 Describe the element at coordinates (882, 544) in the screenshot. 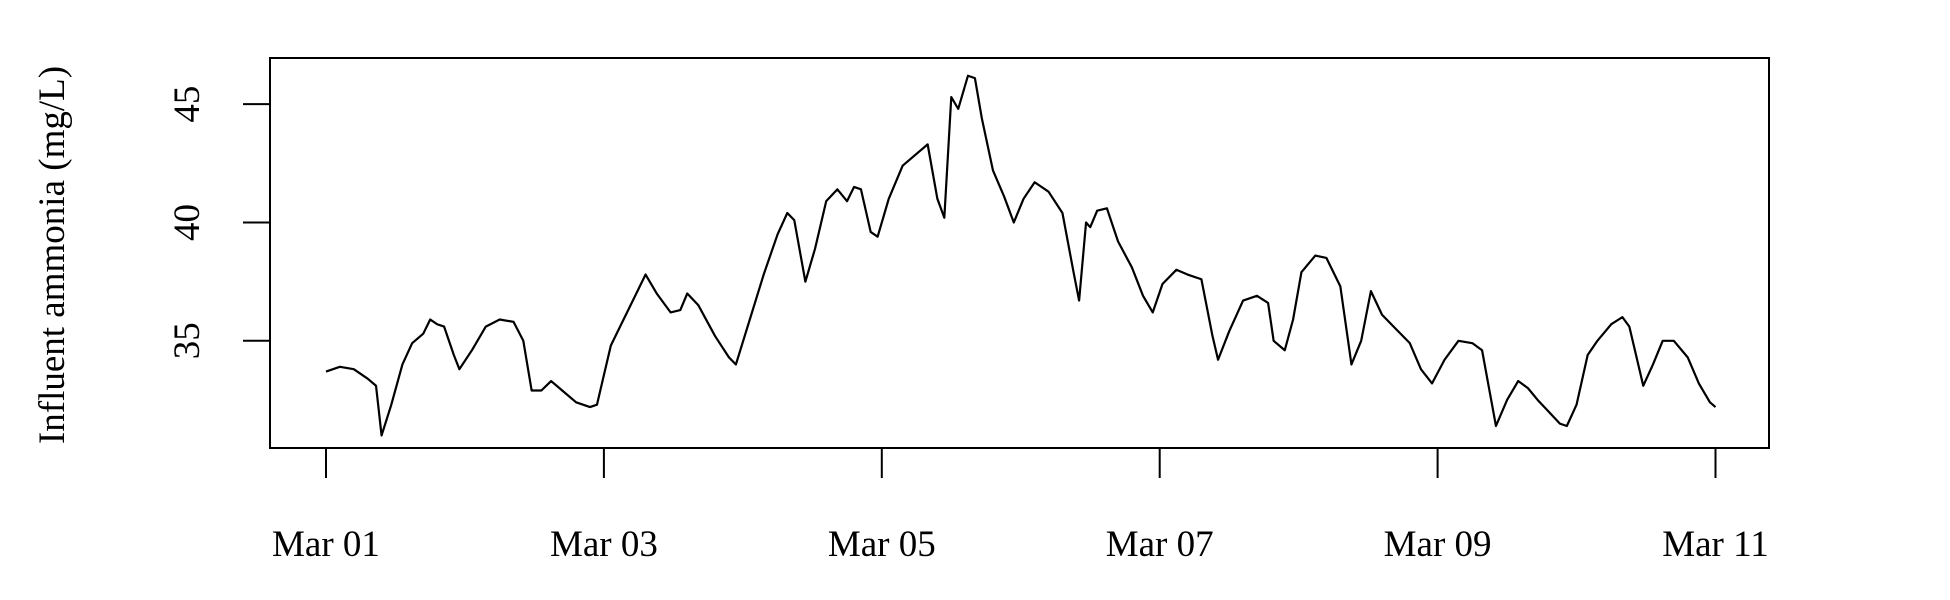

I see `x-tick-label: Mar 05` at that location.